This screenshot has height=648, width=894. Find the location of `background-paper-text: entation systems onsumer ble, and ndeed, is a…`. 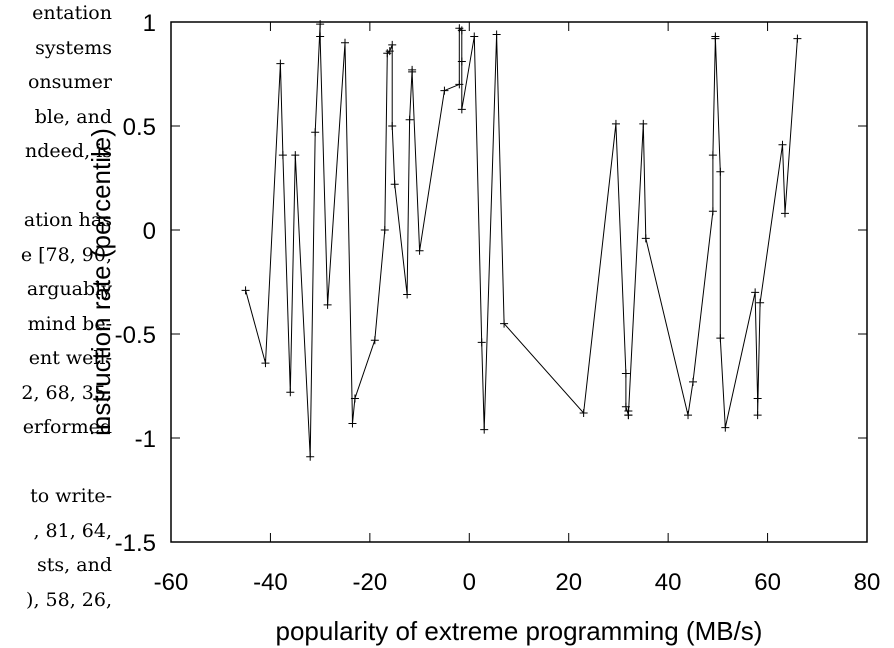

background-paper-text: entation systems onsumer ble, and ndeed, is a… is located at coordinates (60, 324).